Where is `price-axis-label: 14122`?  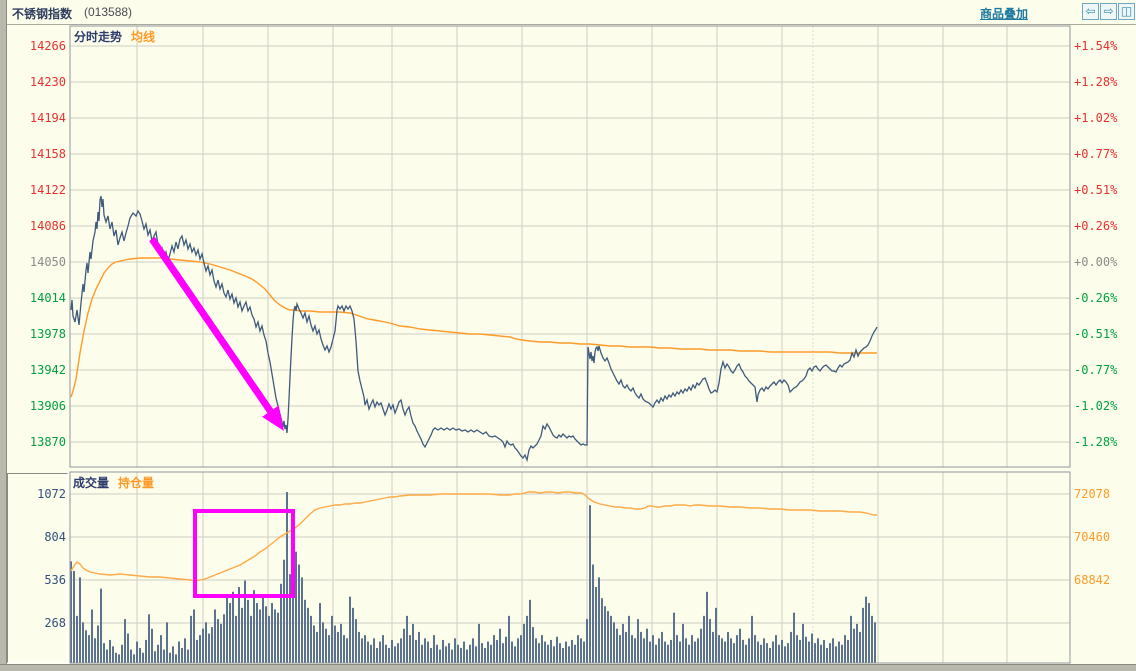 price-axis-label: 14122 is located at coordinates (47, 190).